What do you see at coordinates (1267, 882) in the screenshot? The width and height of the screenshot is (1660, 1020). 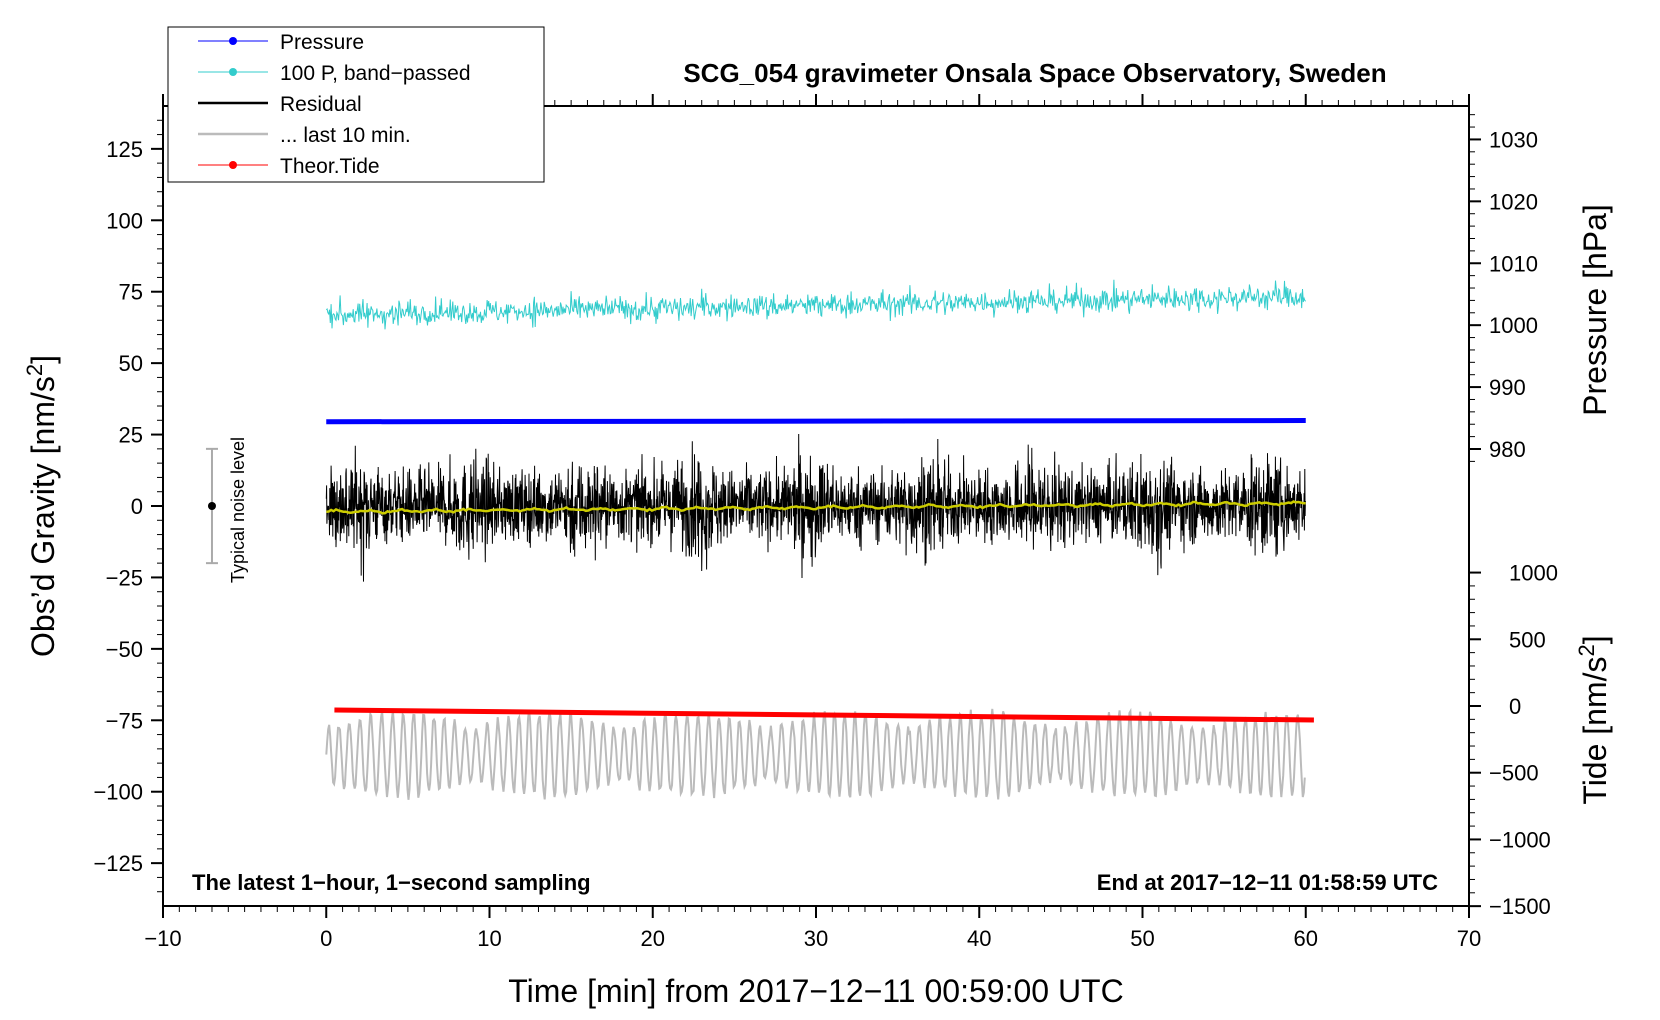 I see `note-right: End at 2017−12−11 01:58:59 UTC` at bounding box center [1267, 882].